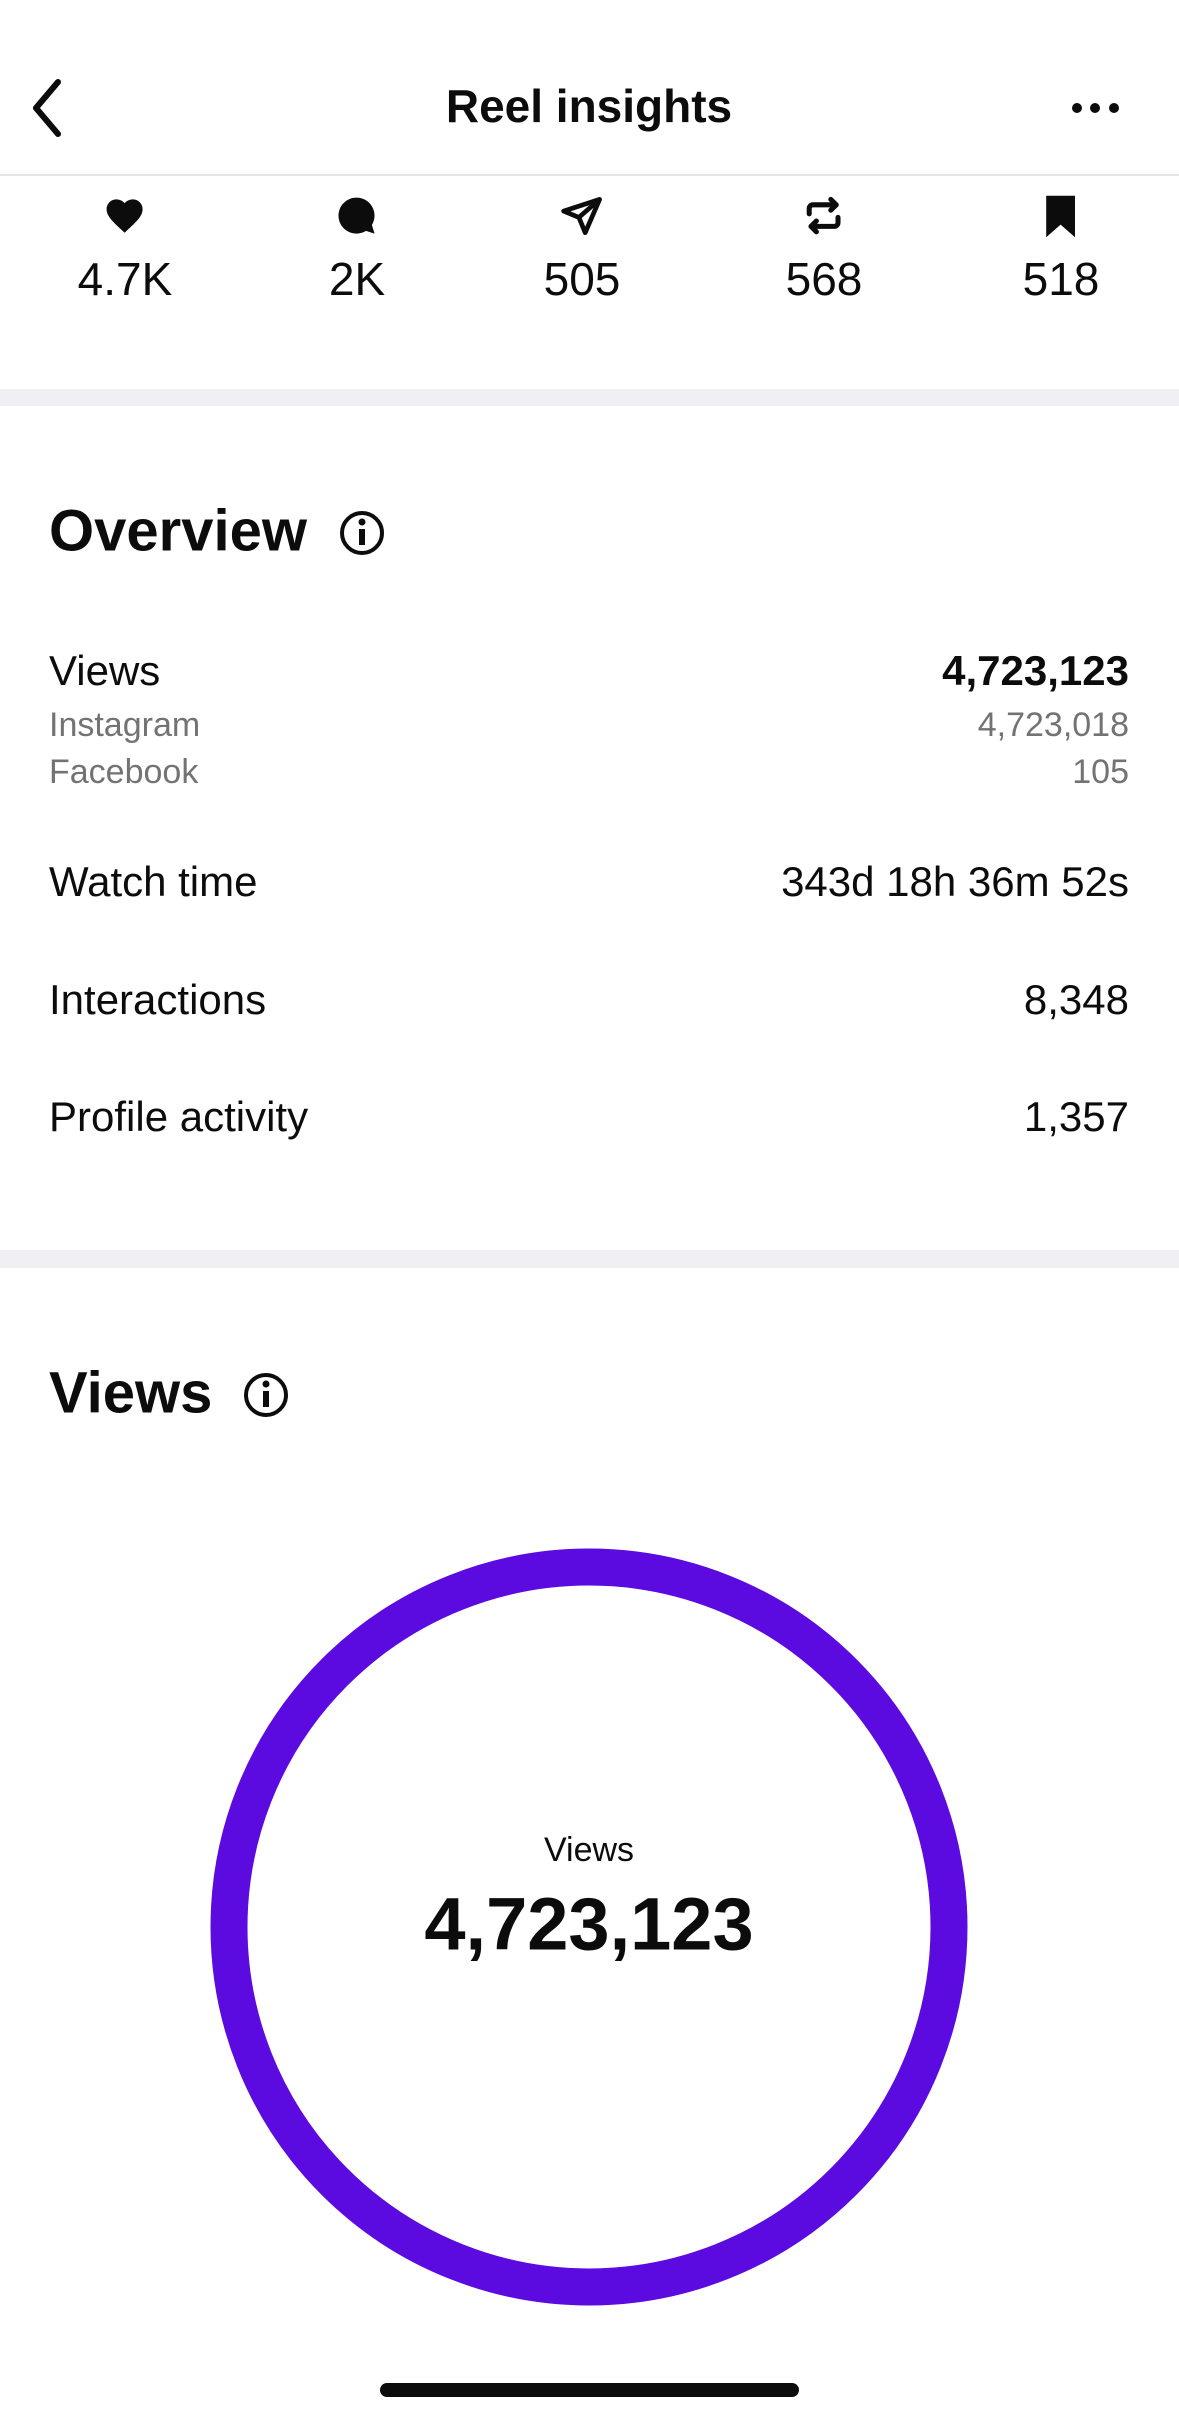  What do you see at coordinates (589, 1850) in the screenshot?
I see `ring-label: Views` at bounding box center [589, 1850].